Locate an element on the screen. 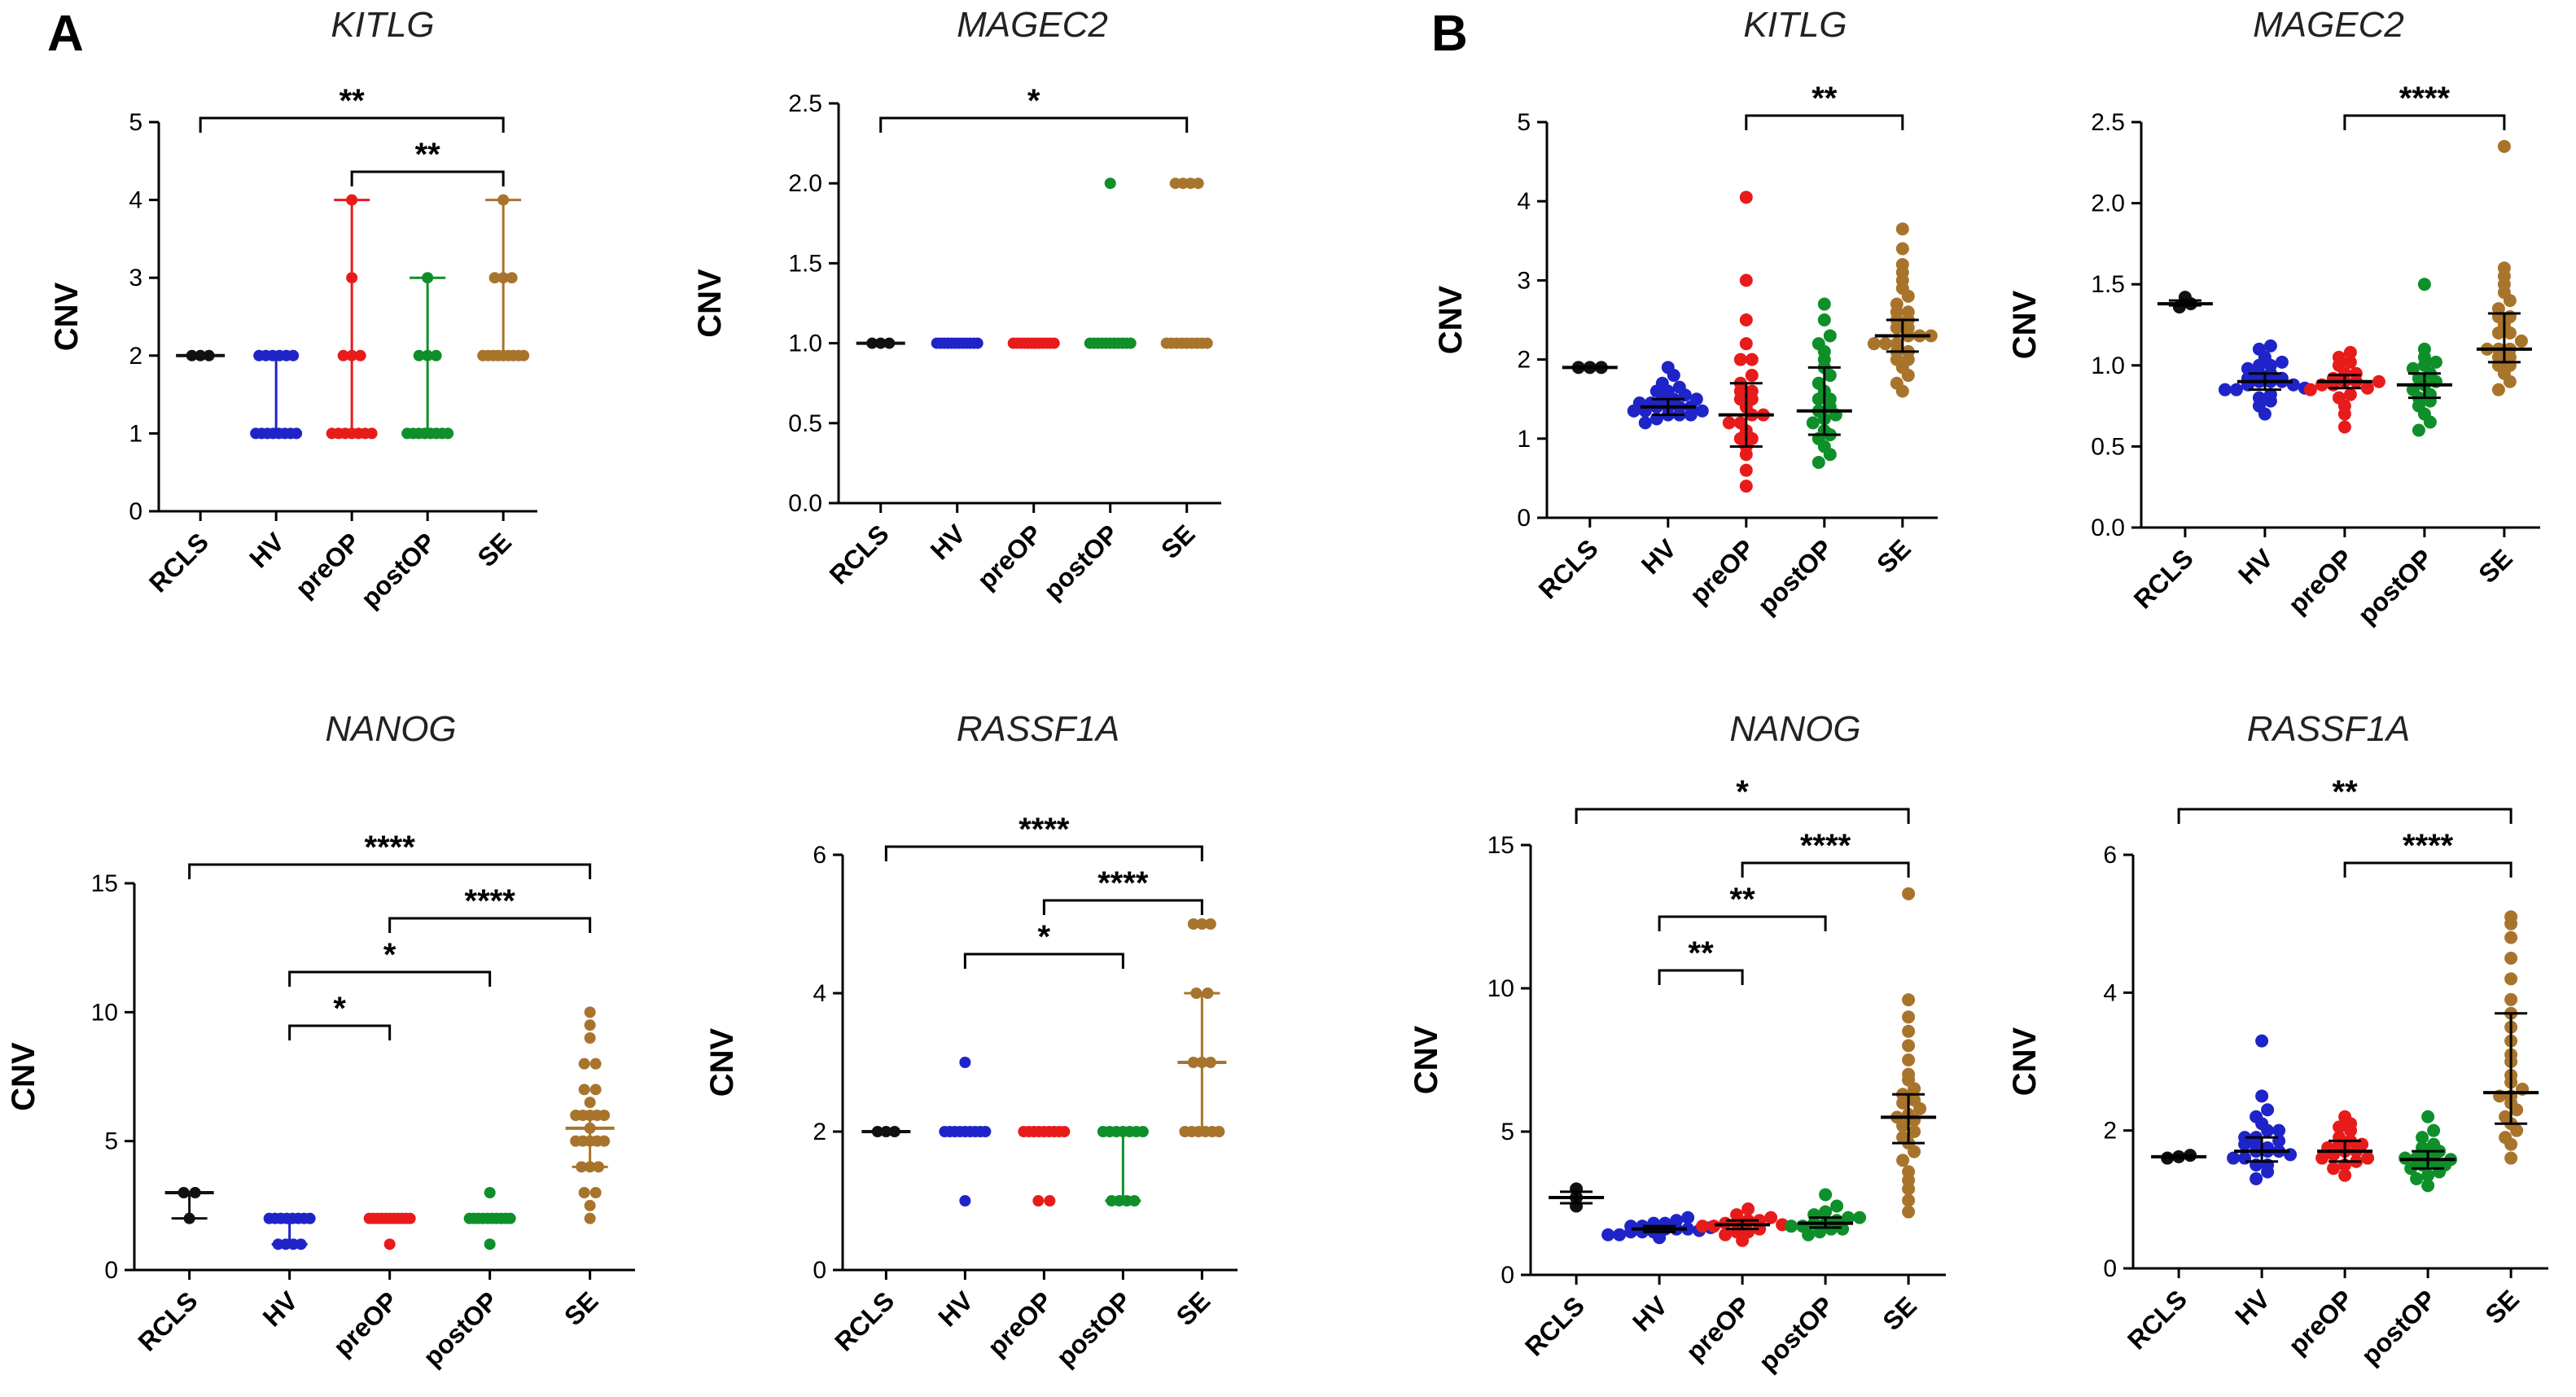  y-tick-label: 1 is located at coordinates (1524, 439).